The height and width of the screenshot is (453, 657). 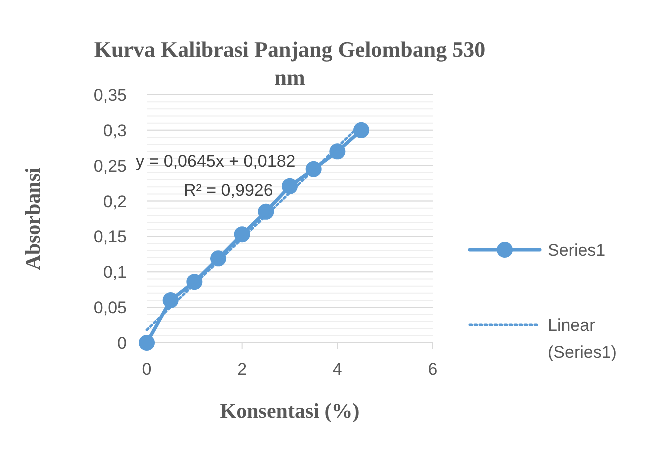 What do you see at coordinates (229, 190) in the screenshot?
I see `annotation: R² = 0,9926` at bounding box center [229, 190].